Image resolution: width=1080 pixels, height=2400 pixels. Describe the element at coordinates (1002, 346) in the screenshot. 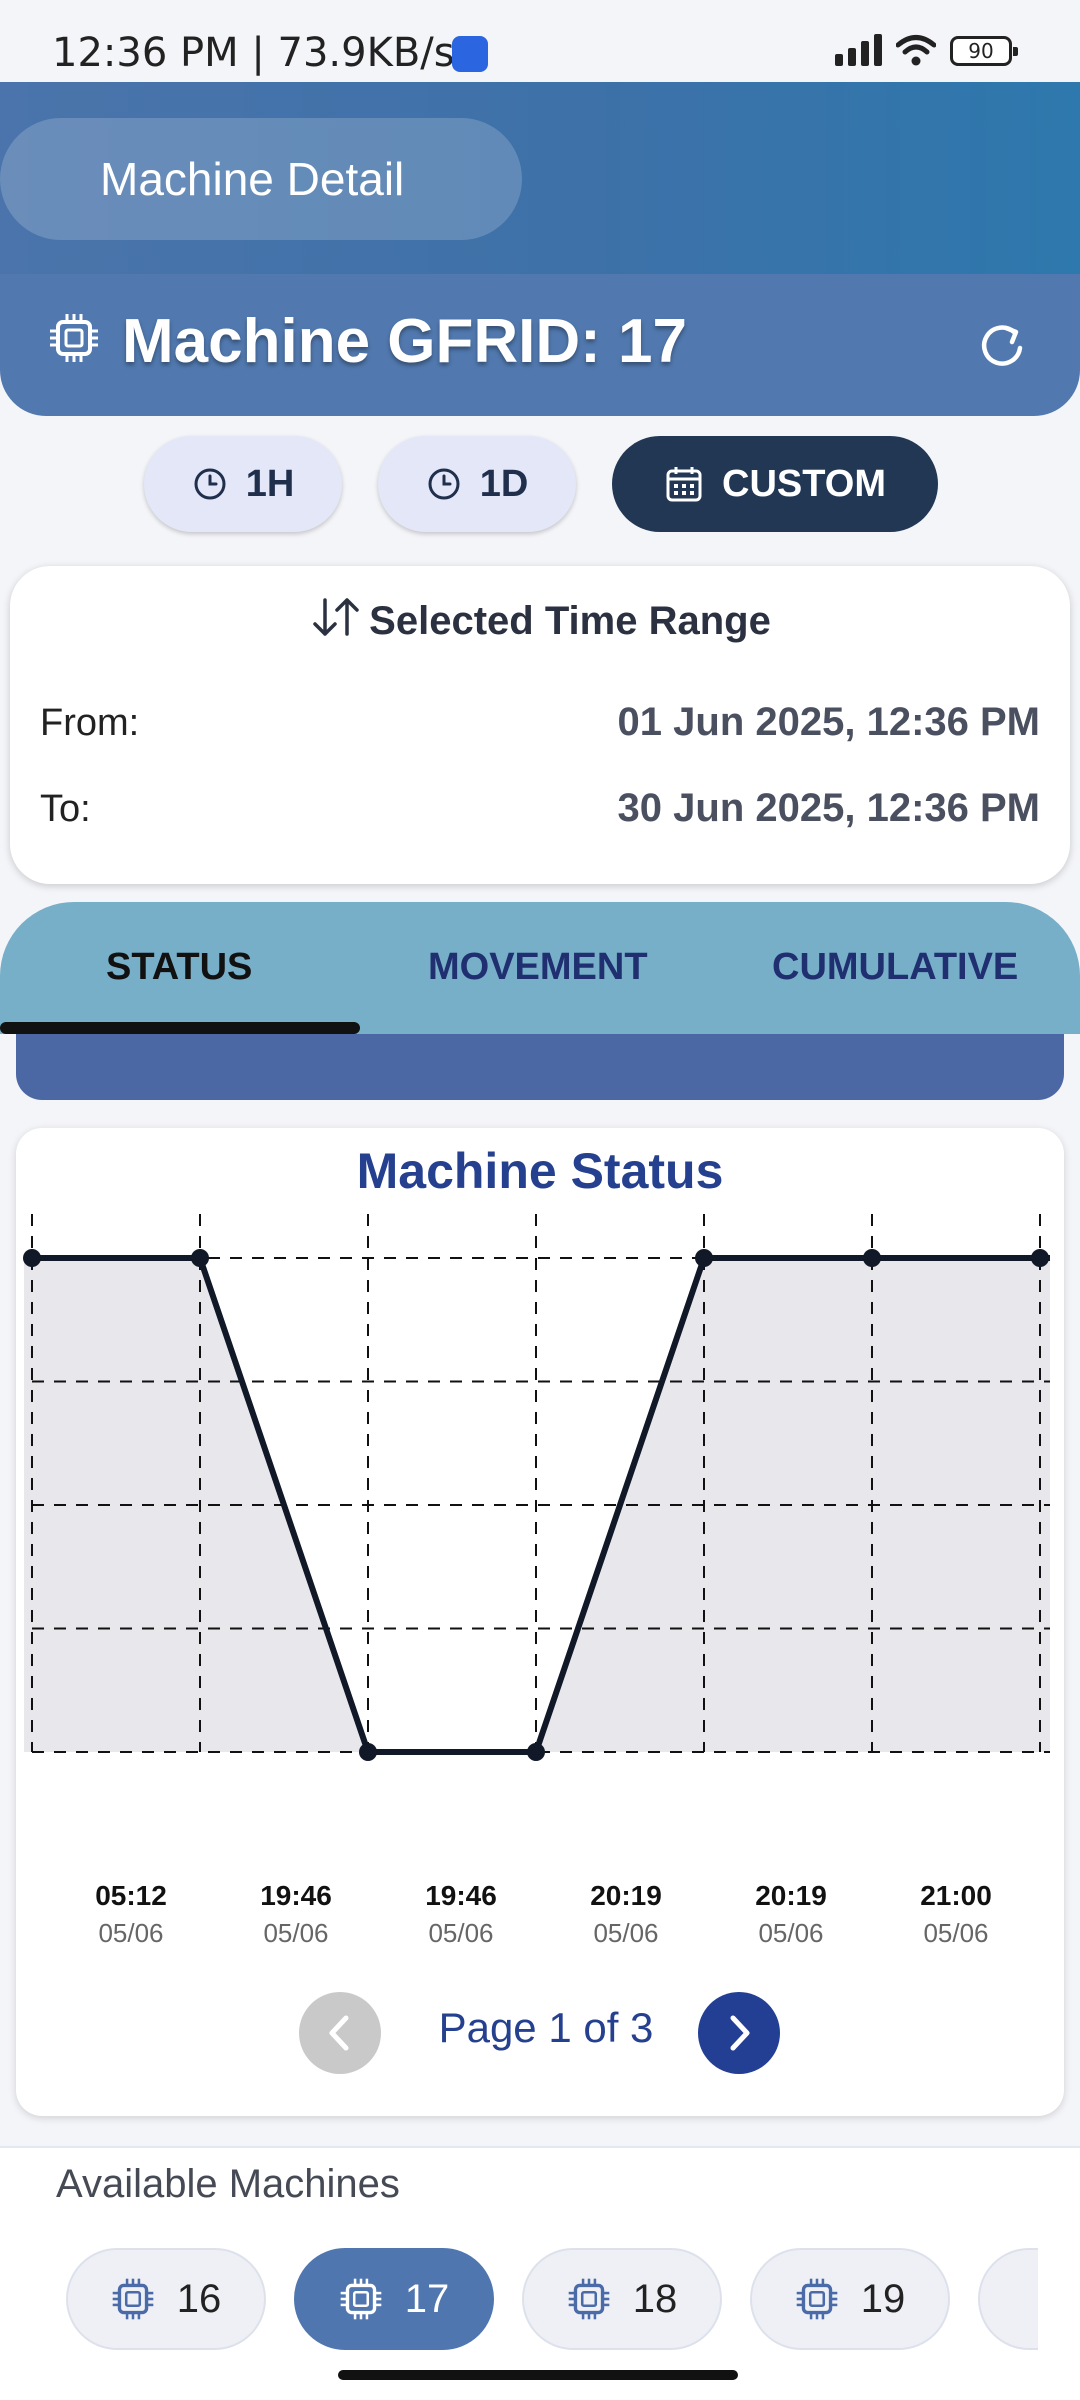

I see `refresh-icon` at that location.